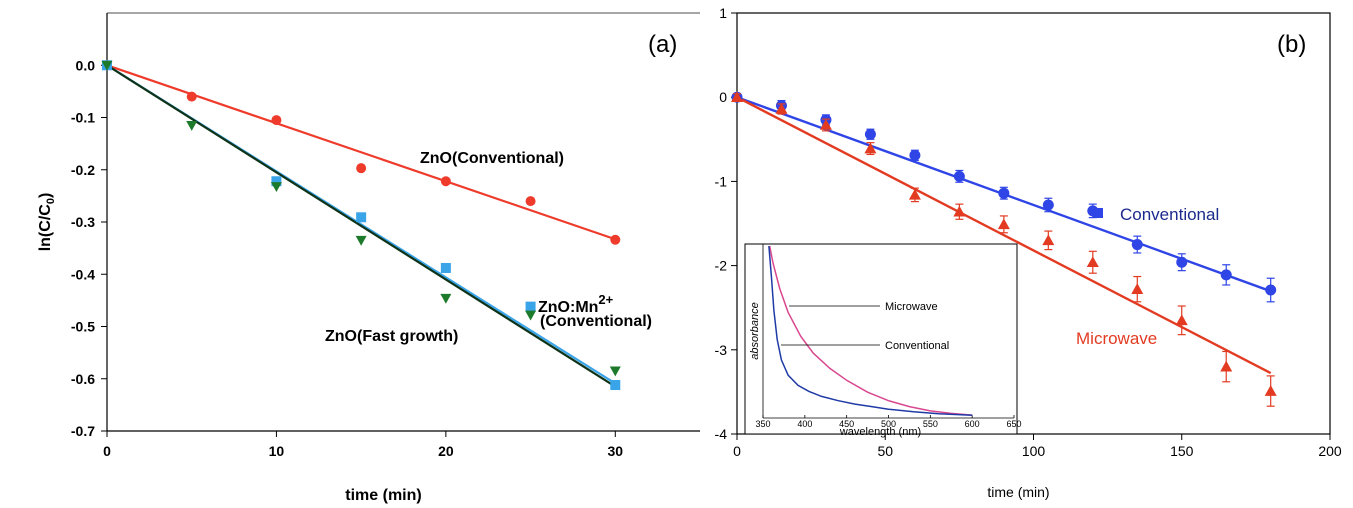 The height and width of the screenshot is (508, 1353). What do you see at coordinates (762, 424) in the screenshot?
I see `inset-x-tick-label: 350` at bounding box center [762, 424].